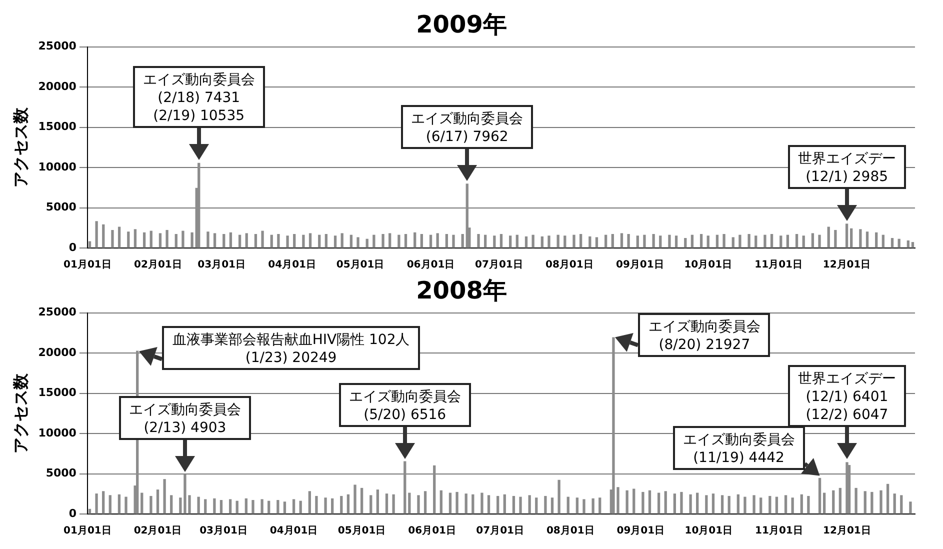  Describe the element at coordinates (432, 531) in the screenshot. I see `x-tick-label: 06月01日` at that location.